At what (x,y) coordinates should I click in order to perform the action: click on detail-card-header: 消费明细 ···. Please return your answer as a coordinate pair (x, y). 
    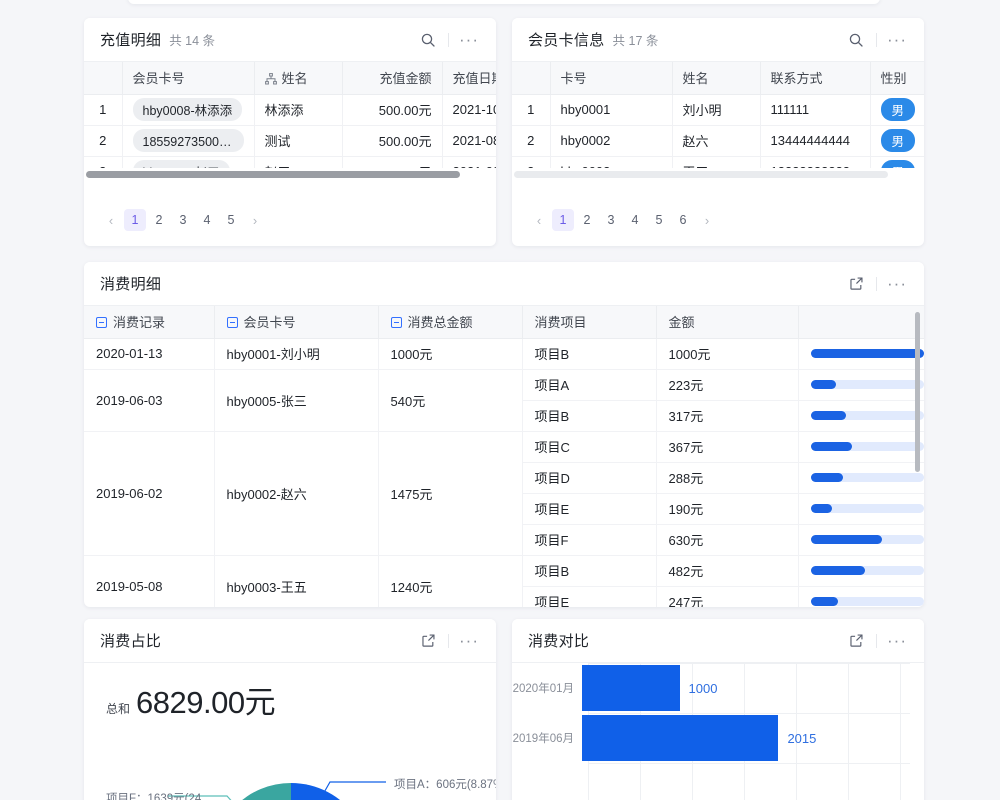
    Looking at the image, I should click on (504, 284).